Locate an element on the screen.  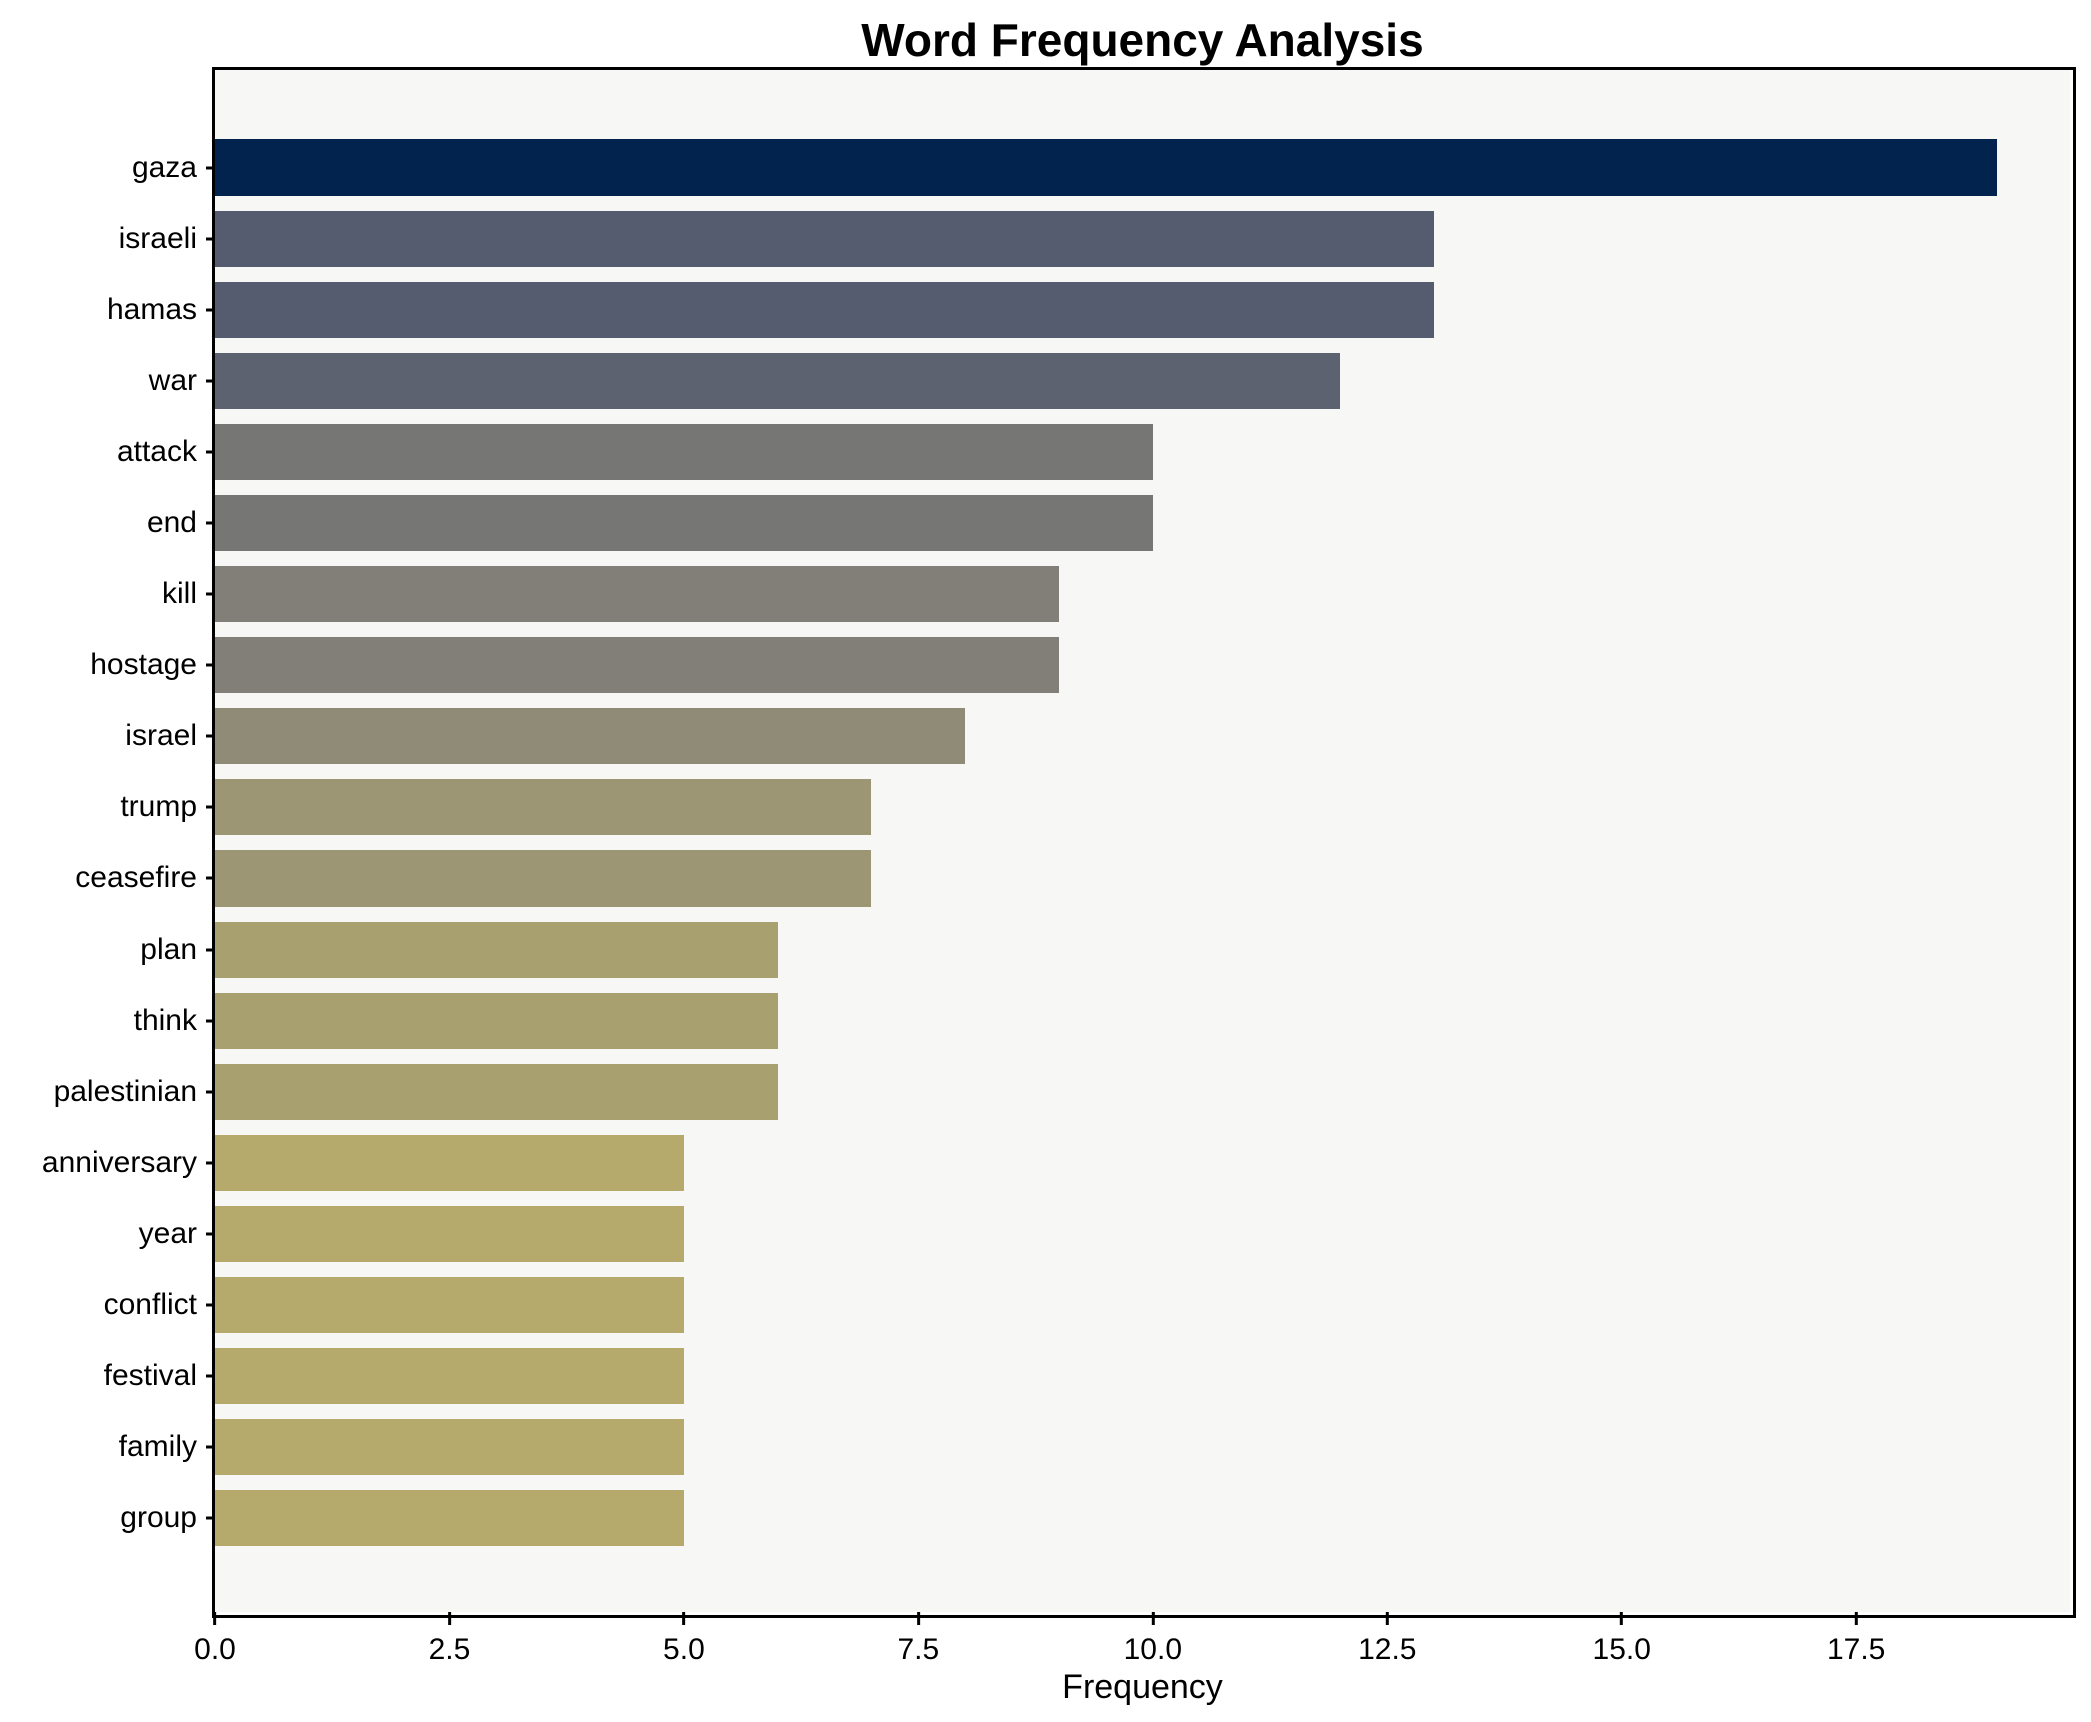
bar-row: attack is located at coordinates (1093, 451).